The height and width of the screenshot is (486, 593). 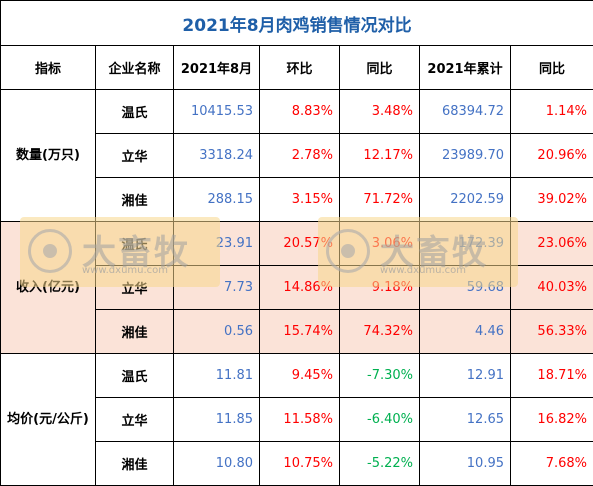 I want to click on mom-value: 8.83%, so click(x=300, y=112).